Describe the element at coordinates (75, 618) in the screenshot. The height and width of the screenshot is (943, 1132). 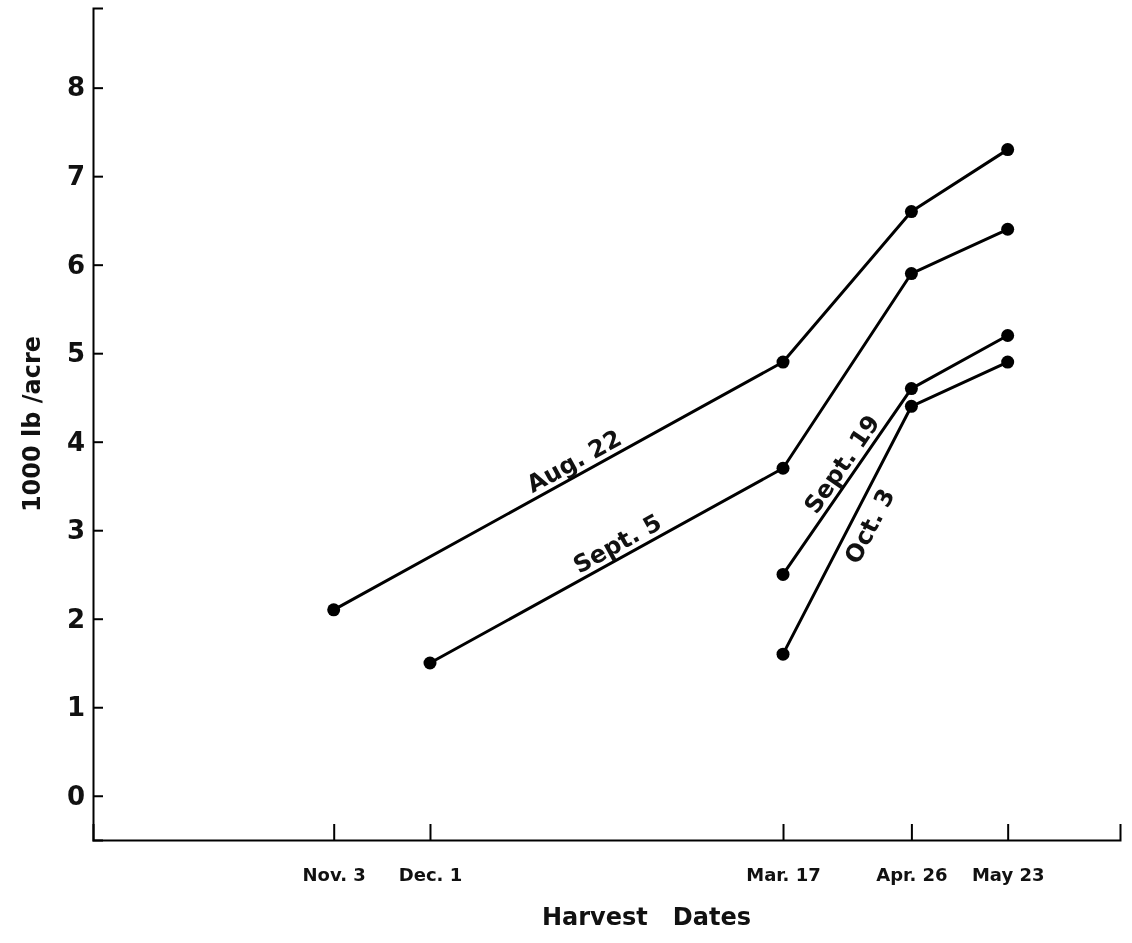
I see `y-tick-label: 2` at that location.